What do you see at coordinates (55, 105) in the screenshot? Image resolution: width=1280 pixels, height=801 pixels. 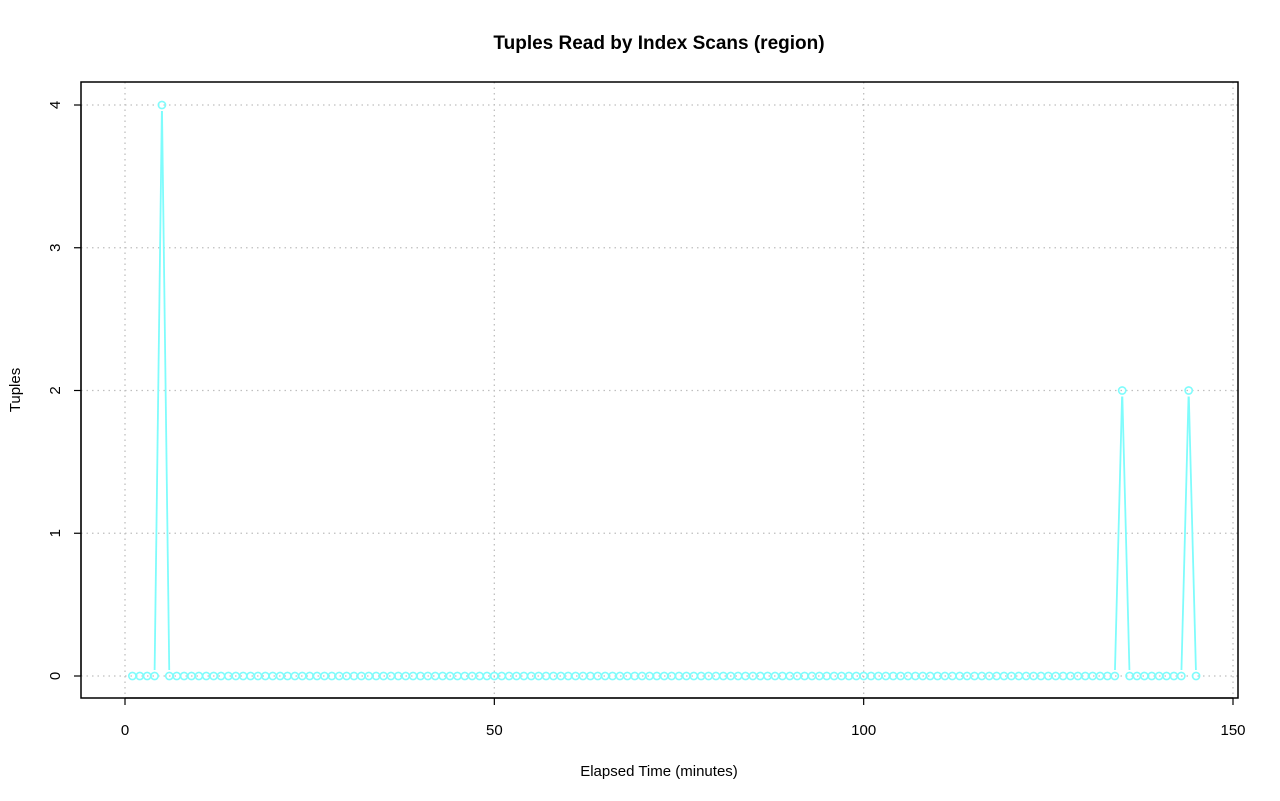 I see `y-tick-label: 4` at bounding box center [55, 105].